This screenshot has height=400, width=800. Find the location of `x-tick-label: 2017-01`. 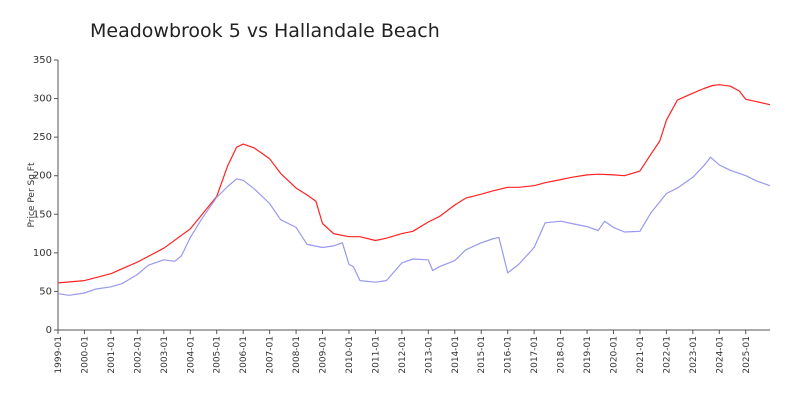

x-tick-label: 2017-01 is located at coordinates (535, 355).